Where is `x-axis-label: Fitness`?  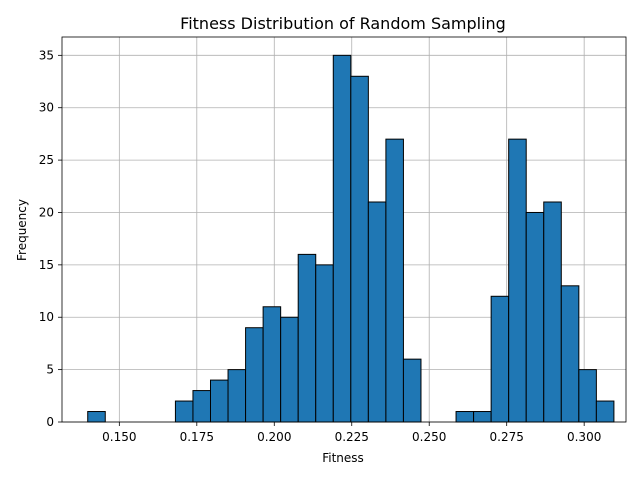
x-axis-label: Fitness is located at coordinates (343, 458).